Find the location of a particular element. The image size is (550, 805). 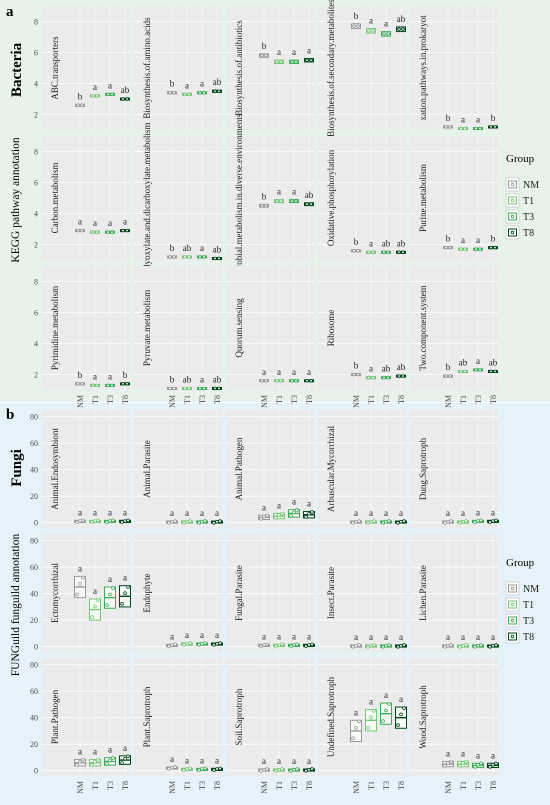

panel-a-ylabel: KEGG pathway annotation is located at coordinates (16, 199).